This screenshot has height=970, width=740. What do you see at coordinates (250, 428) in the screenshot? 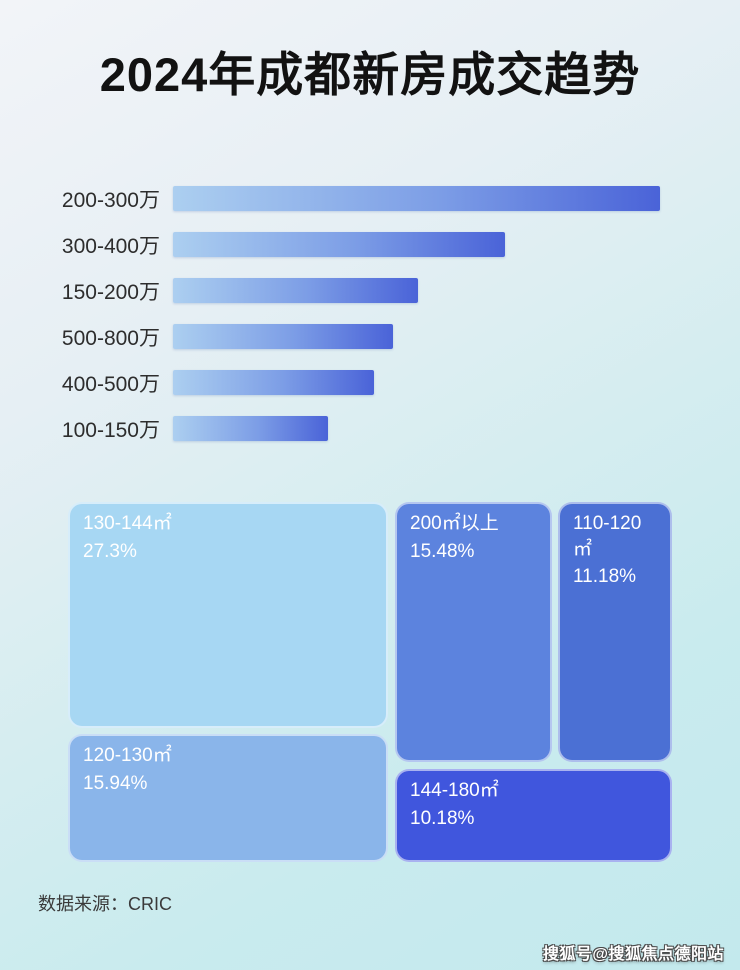
I see `bar-100-150万` at bounding box center [250, 428].